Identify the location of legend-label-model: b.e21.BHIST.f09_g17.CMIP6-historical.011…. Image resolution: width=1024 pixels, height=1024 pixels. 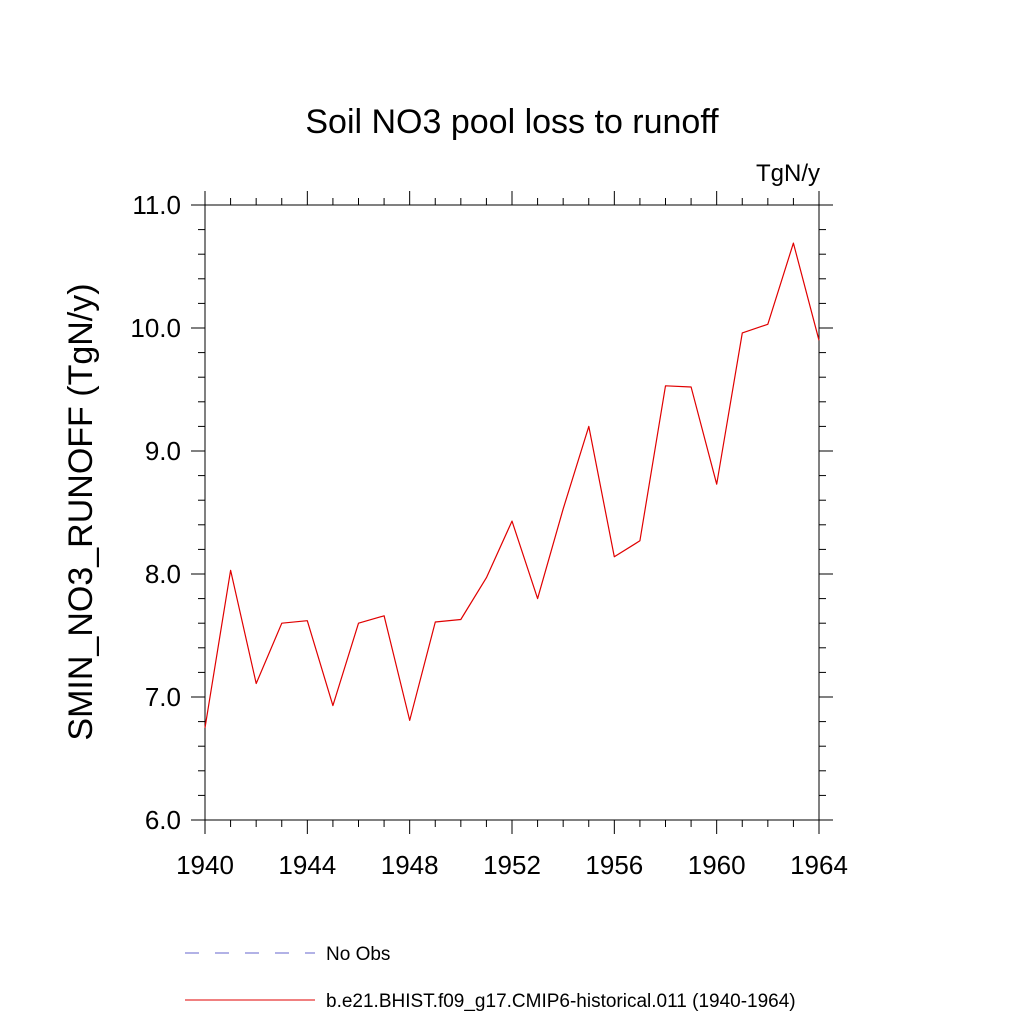
(561, 1001).